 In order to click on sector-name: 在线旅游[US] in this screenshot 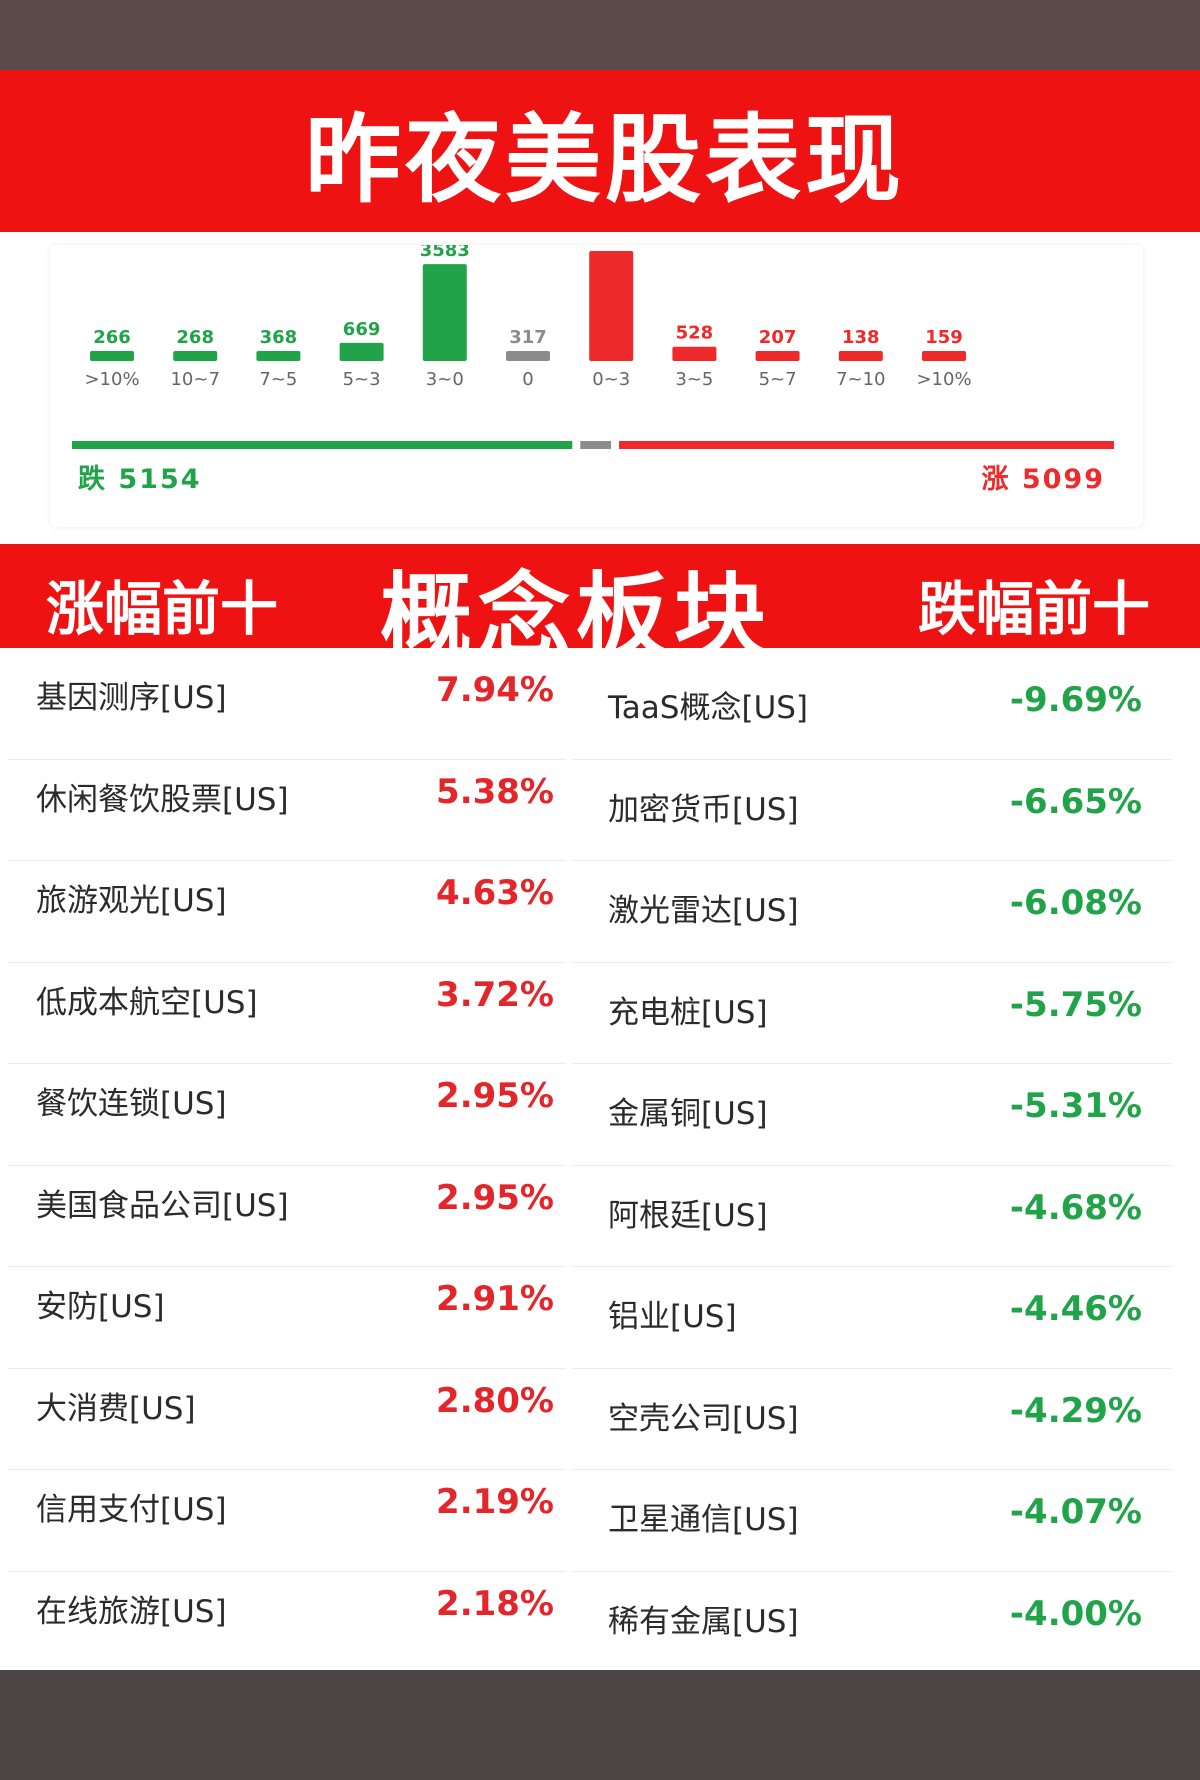, I will do `click(131, 1611)`.